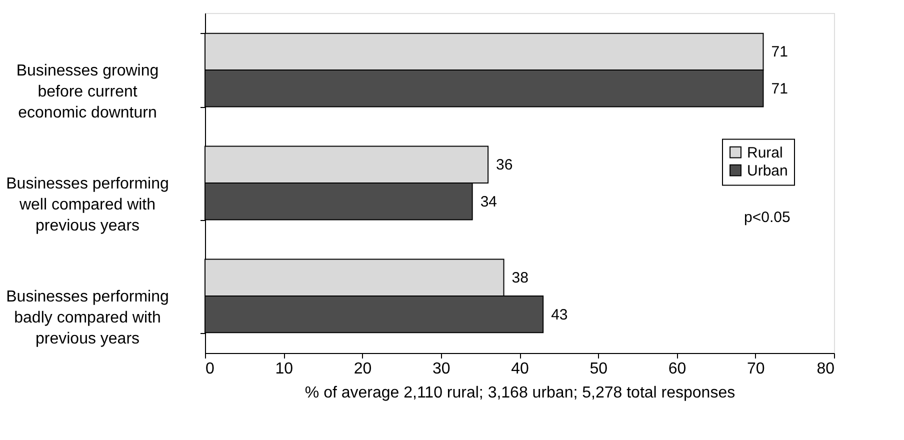 The width and height of the screenshot is (904, 440). Describe the element at coordinates (825, 369) in the screenshot. I see `x-tick-label: 80` at that location.